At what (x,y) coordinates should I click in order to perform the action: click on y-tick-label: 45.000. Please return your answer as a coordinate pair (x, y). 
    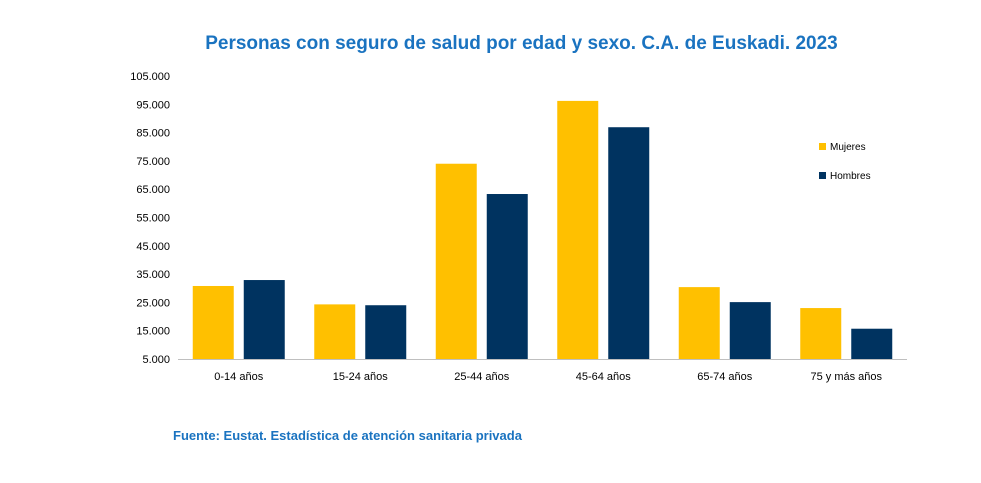
    Looking at the image, I should click on (153, 247).